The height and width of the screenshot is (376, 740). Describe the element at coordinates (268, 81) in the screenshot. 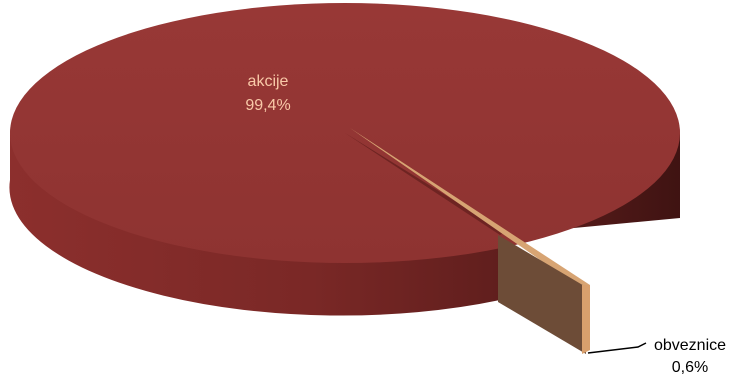

I see `slice-label-akcije: akcije` at that location.